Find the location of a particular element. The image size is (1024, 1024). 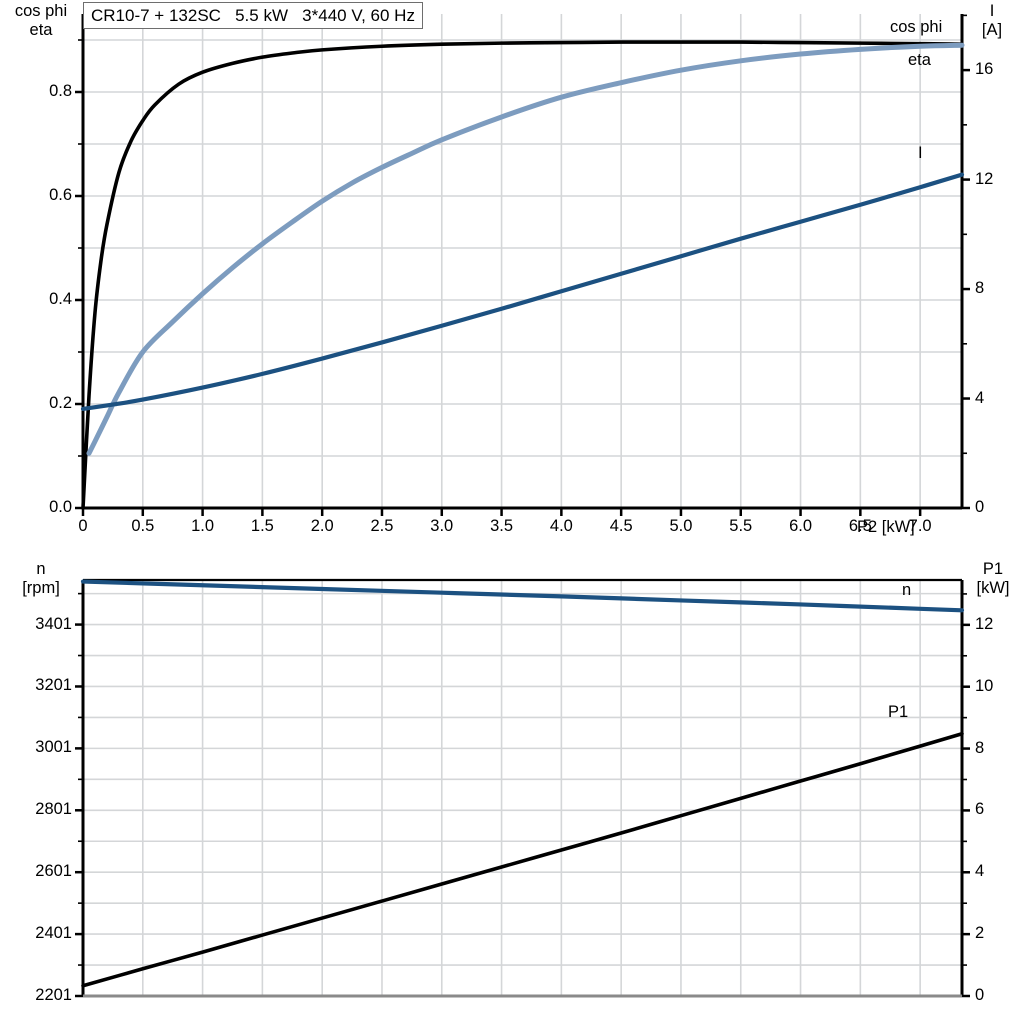

bottom-left-ticks-6: 3401 is located at coordinates (53, 623).